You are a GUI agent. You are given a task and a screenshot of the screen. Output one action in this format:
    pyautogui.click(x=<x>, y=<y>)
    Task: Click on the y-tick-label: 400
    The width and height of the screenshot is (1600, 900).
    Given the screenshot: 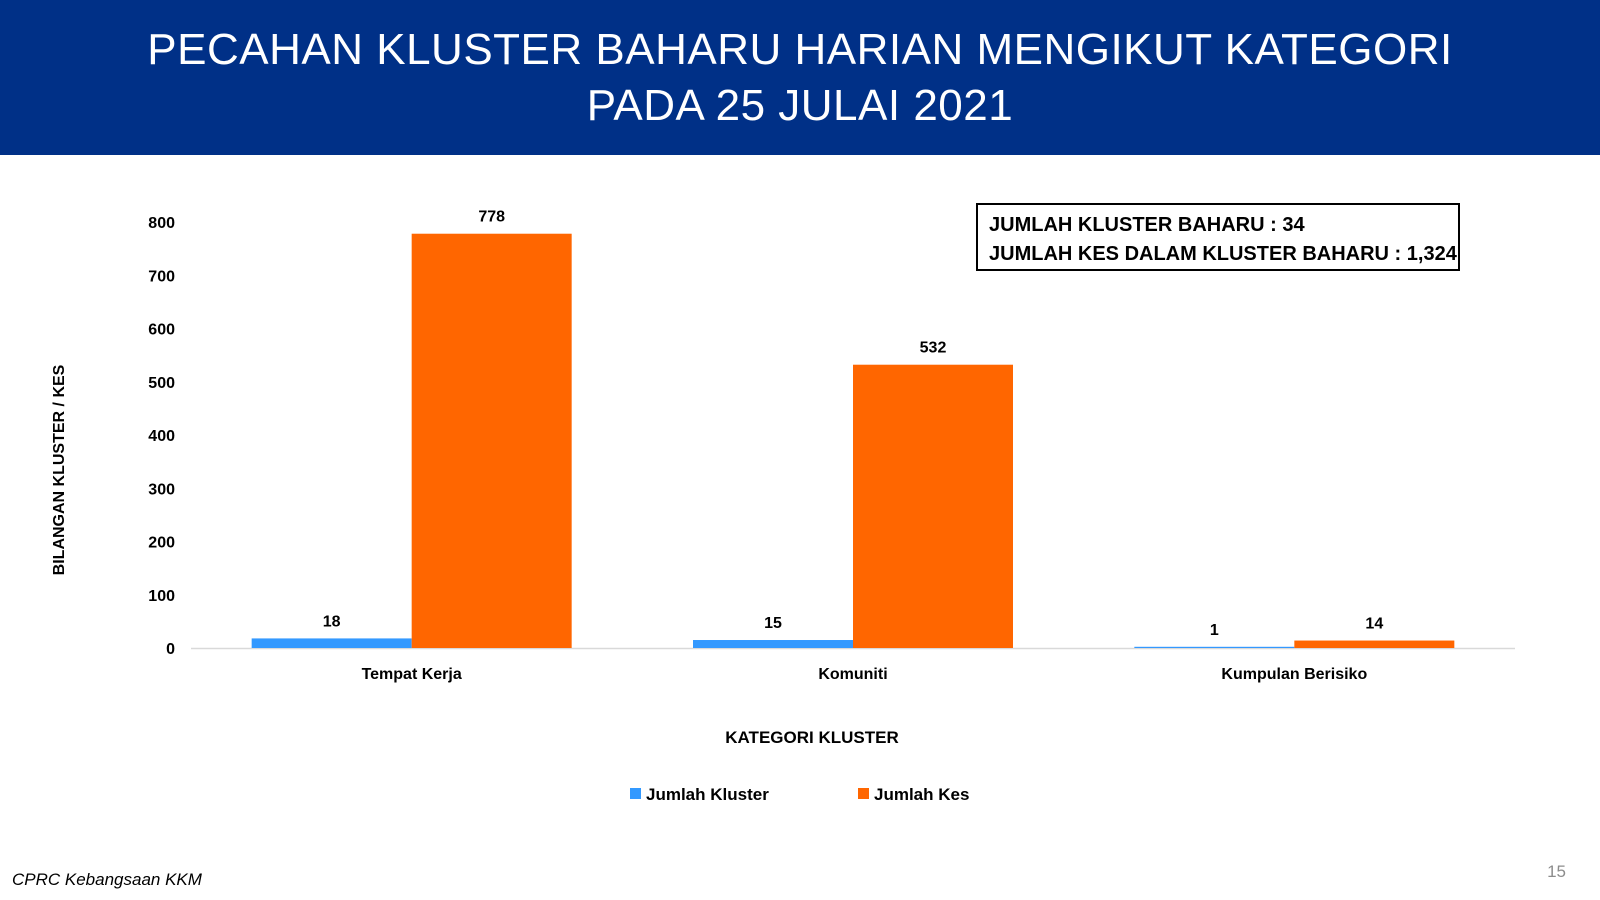 What is the action you would take?
    pyautogui.click(x=161, y=436)
    